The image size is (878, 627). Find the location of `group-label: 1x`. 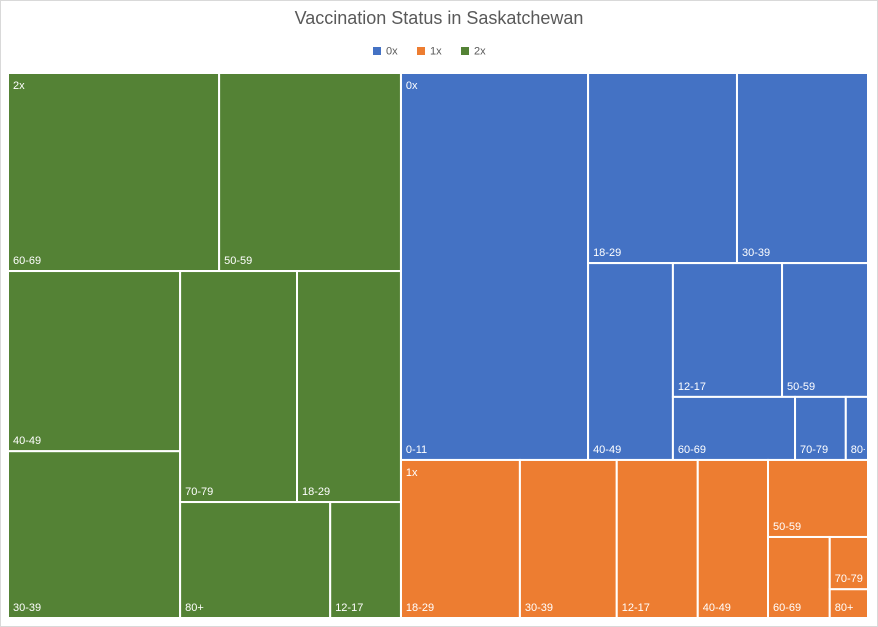

group-label: 1x is located at coordinates (412, 473).